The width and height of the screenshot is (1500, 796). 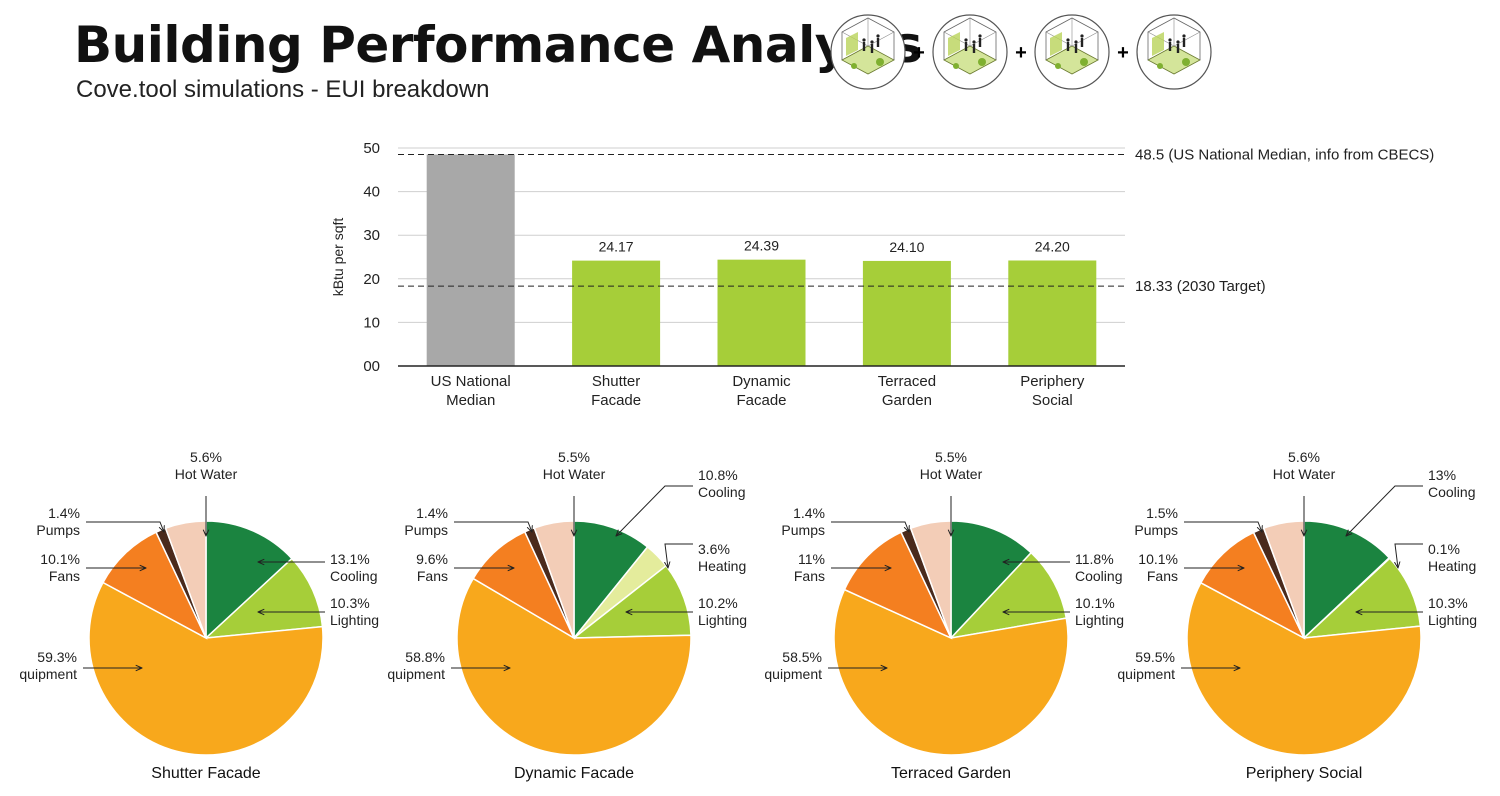 What do you see at coordinates (432, 559) in the screenshot?
I see `slice-percent-label: 9.6%` at bounding box center [432, 559].